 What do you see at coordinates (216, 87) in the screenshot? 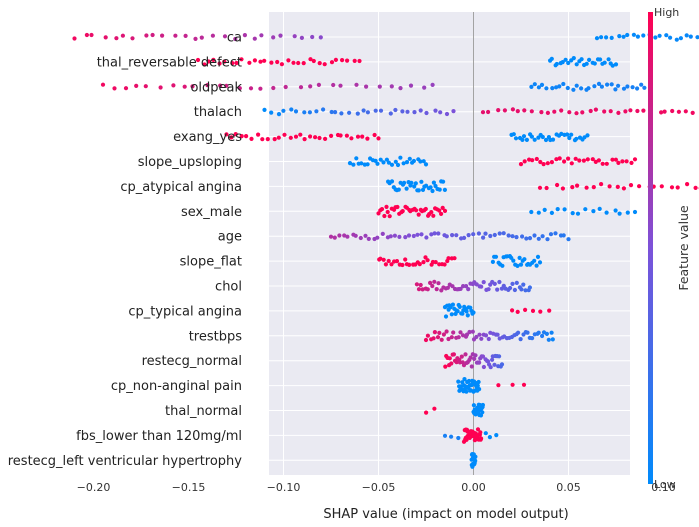
I see `feature-label: oldpeak` at bounding box center [216, 87].